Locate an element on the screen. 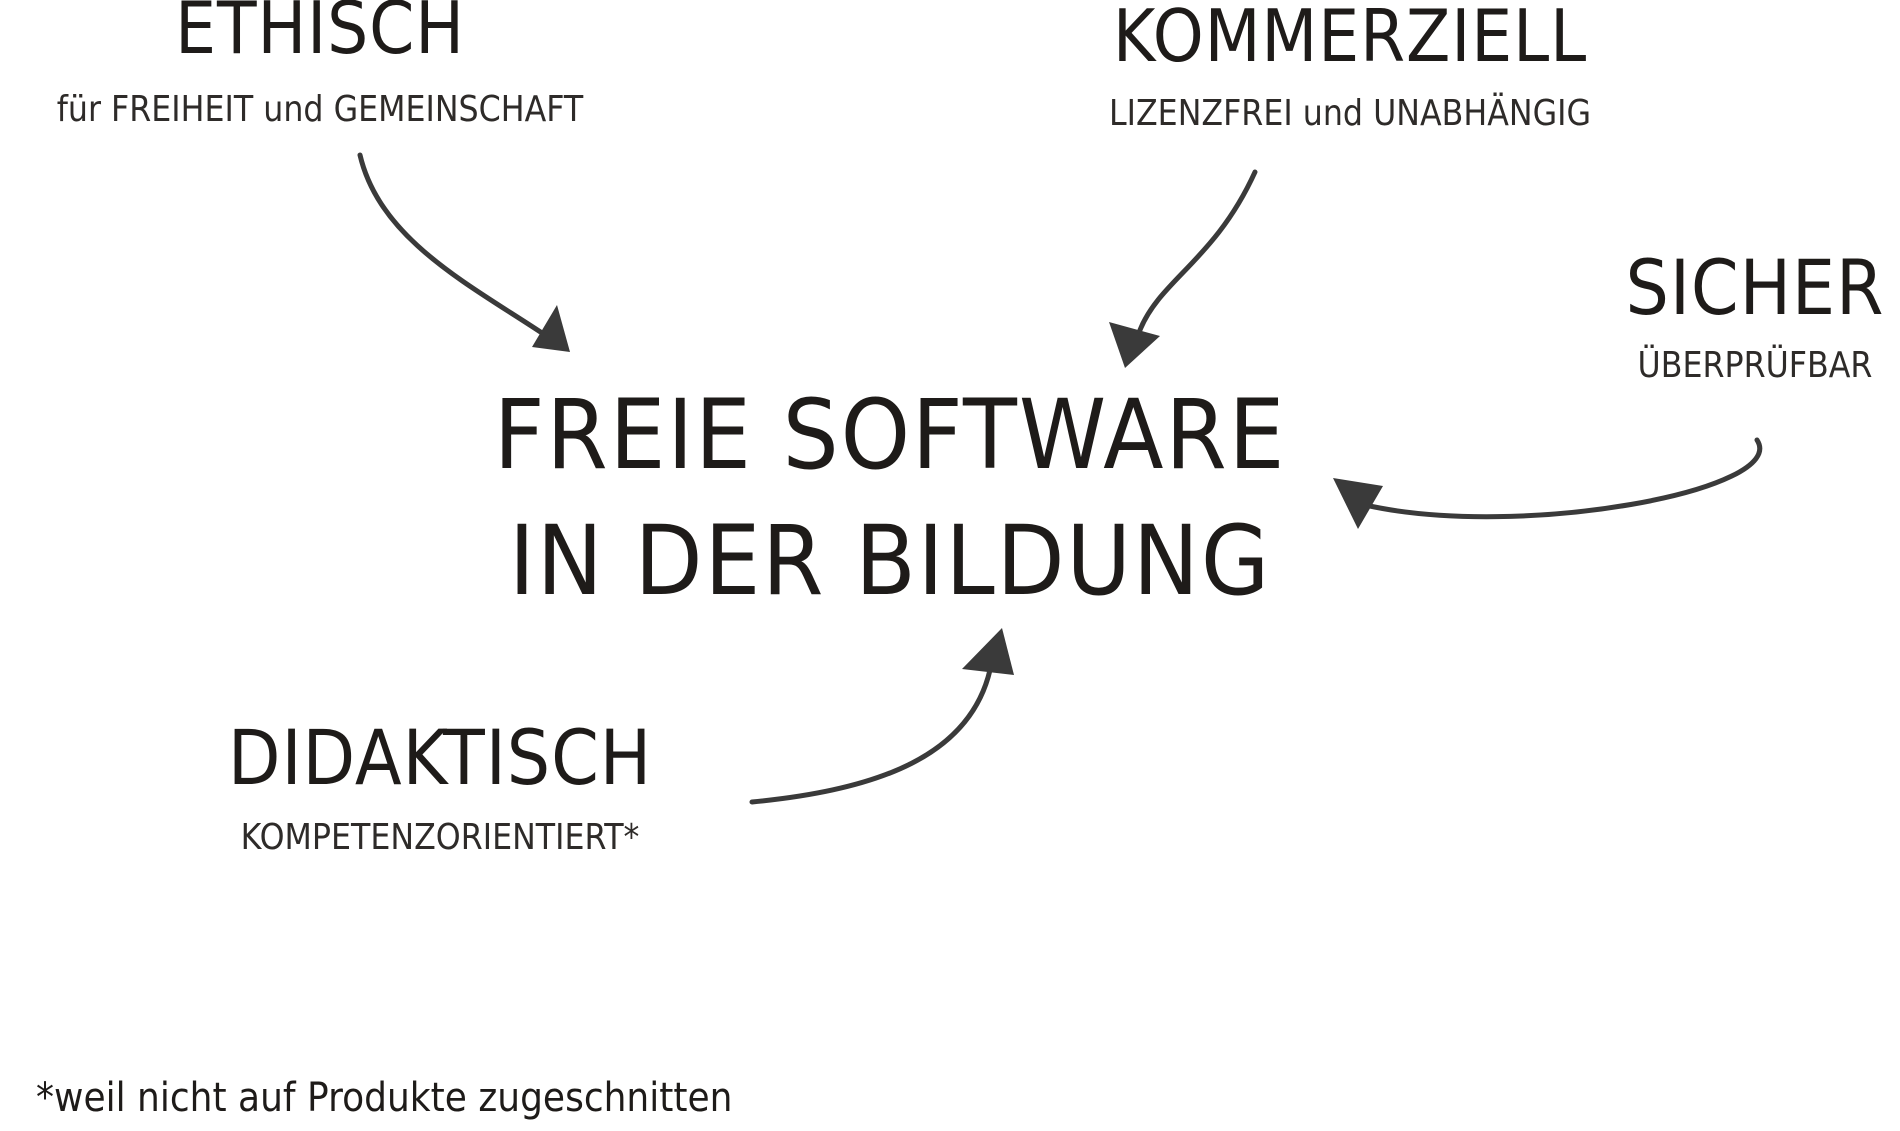  node-ethisch-subtitle: für FREIHEIT und GEMEINSCHAFT is located at coordinates (320, 109).